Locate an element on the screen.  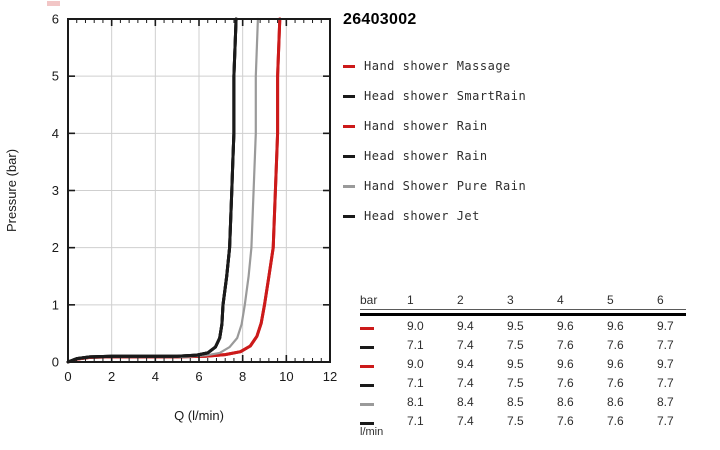
pressure-column-header: 3 is located at coordinates (510, 299).